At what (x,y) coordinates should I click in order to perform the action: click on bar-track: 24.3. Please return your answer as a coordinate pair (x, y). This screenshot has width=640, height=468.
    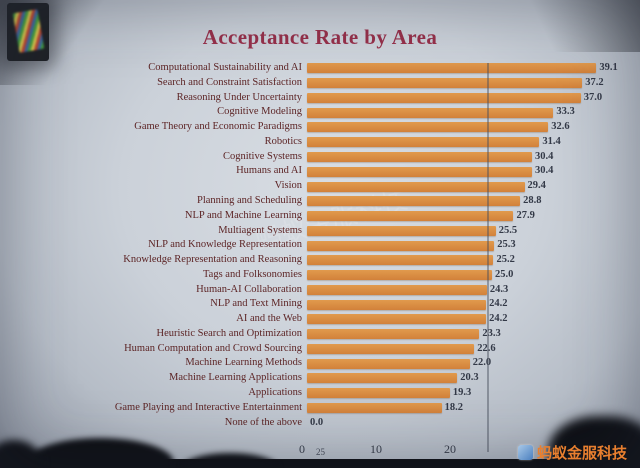
    Looking at the image, I should click on (465, 289).